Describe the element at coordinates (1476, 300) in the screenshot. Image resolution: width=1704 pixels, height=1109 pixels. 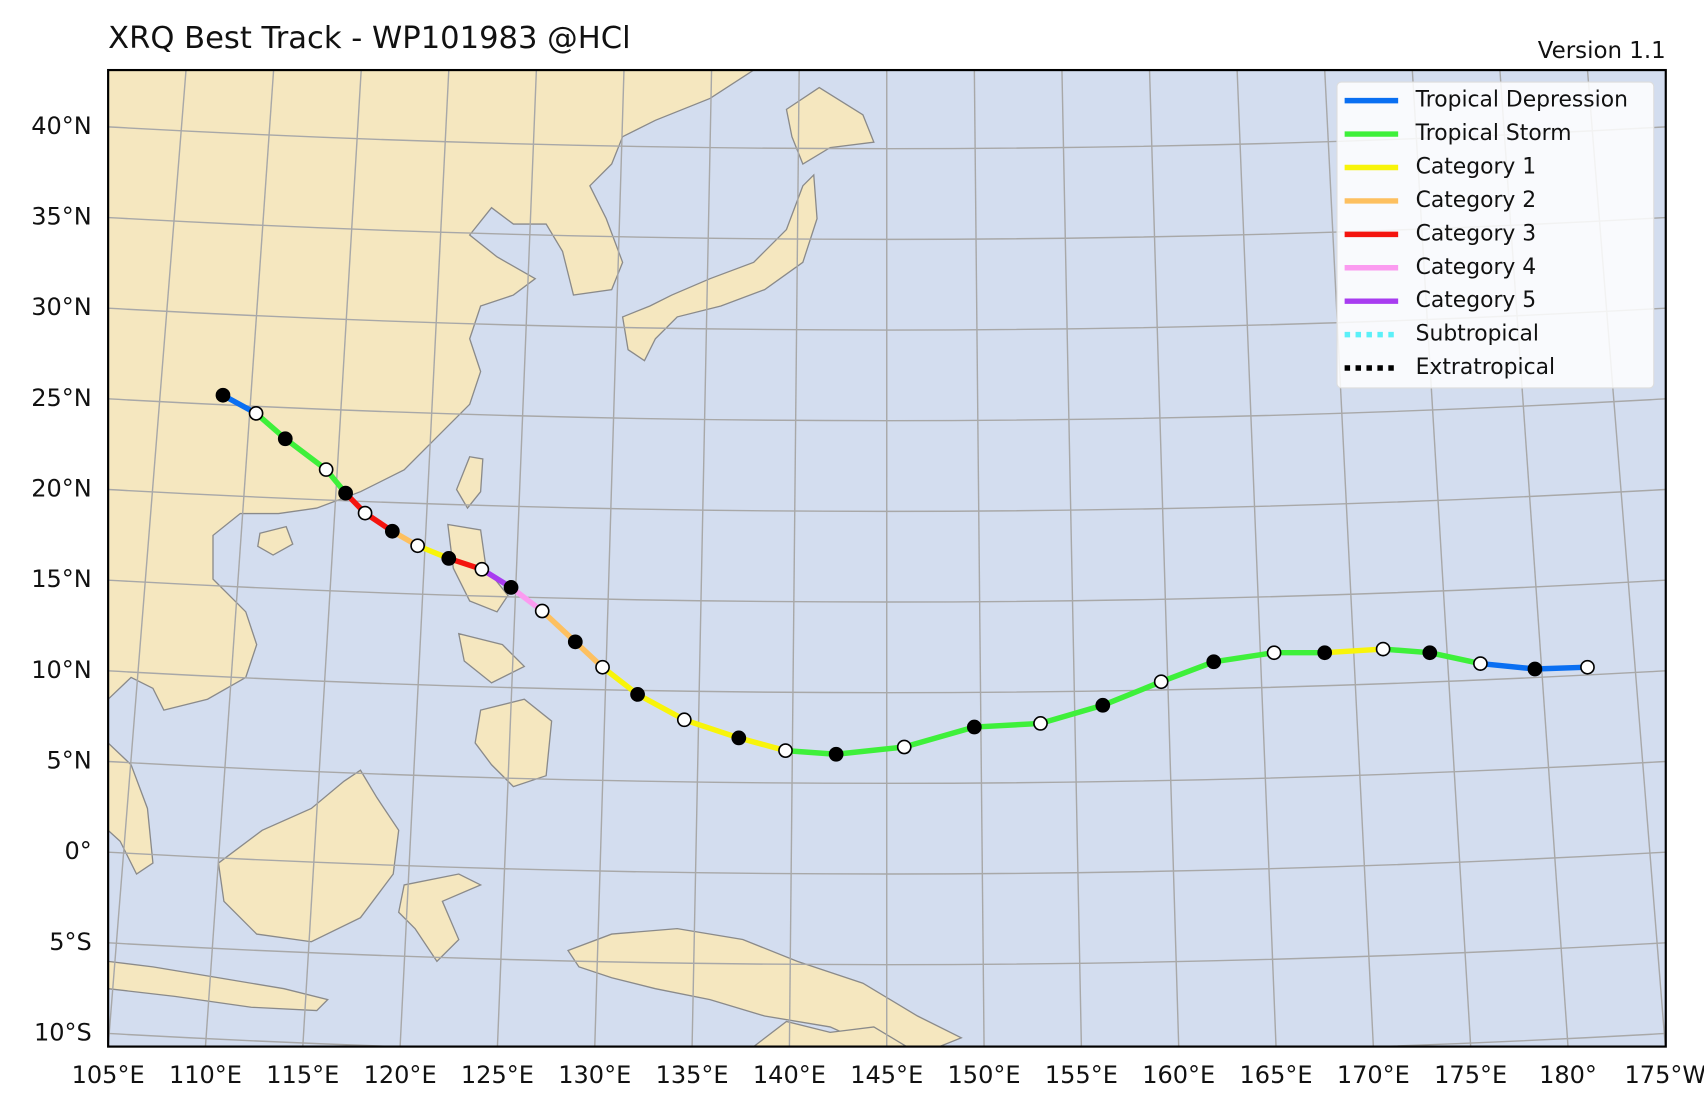
I see `legend-label: Category 5` at that location.